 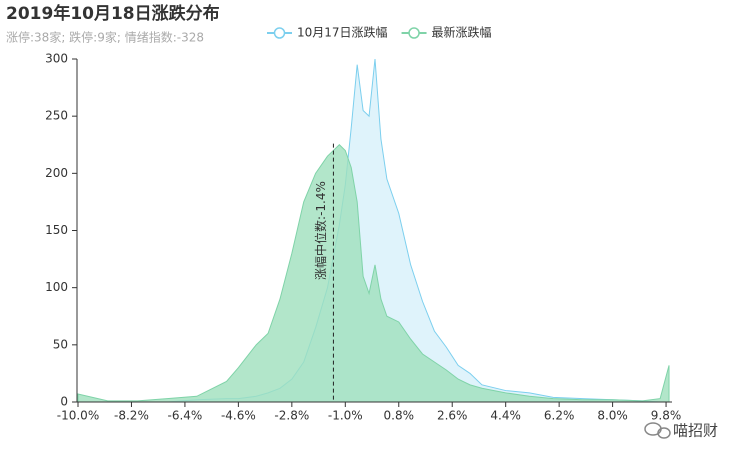 What do you see at coordinates (666, 416) in the screenshot?
I see `x-tick-label: 9.8%` at bounding box center [666, 416].